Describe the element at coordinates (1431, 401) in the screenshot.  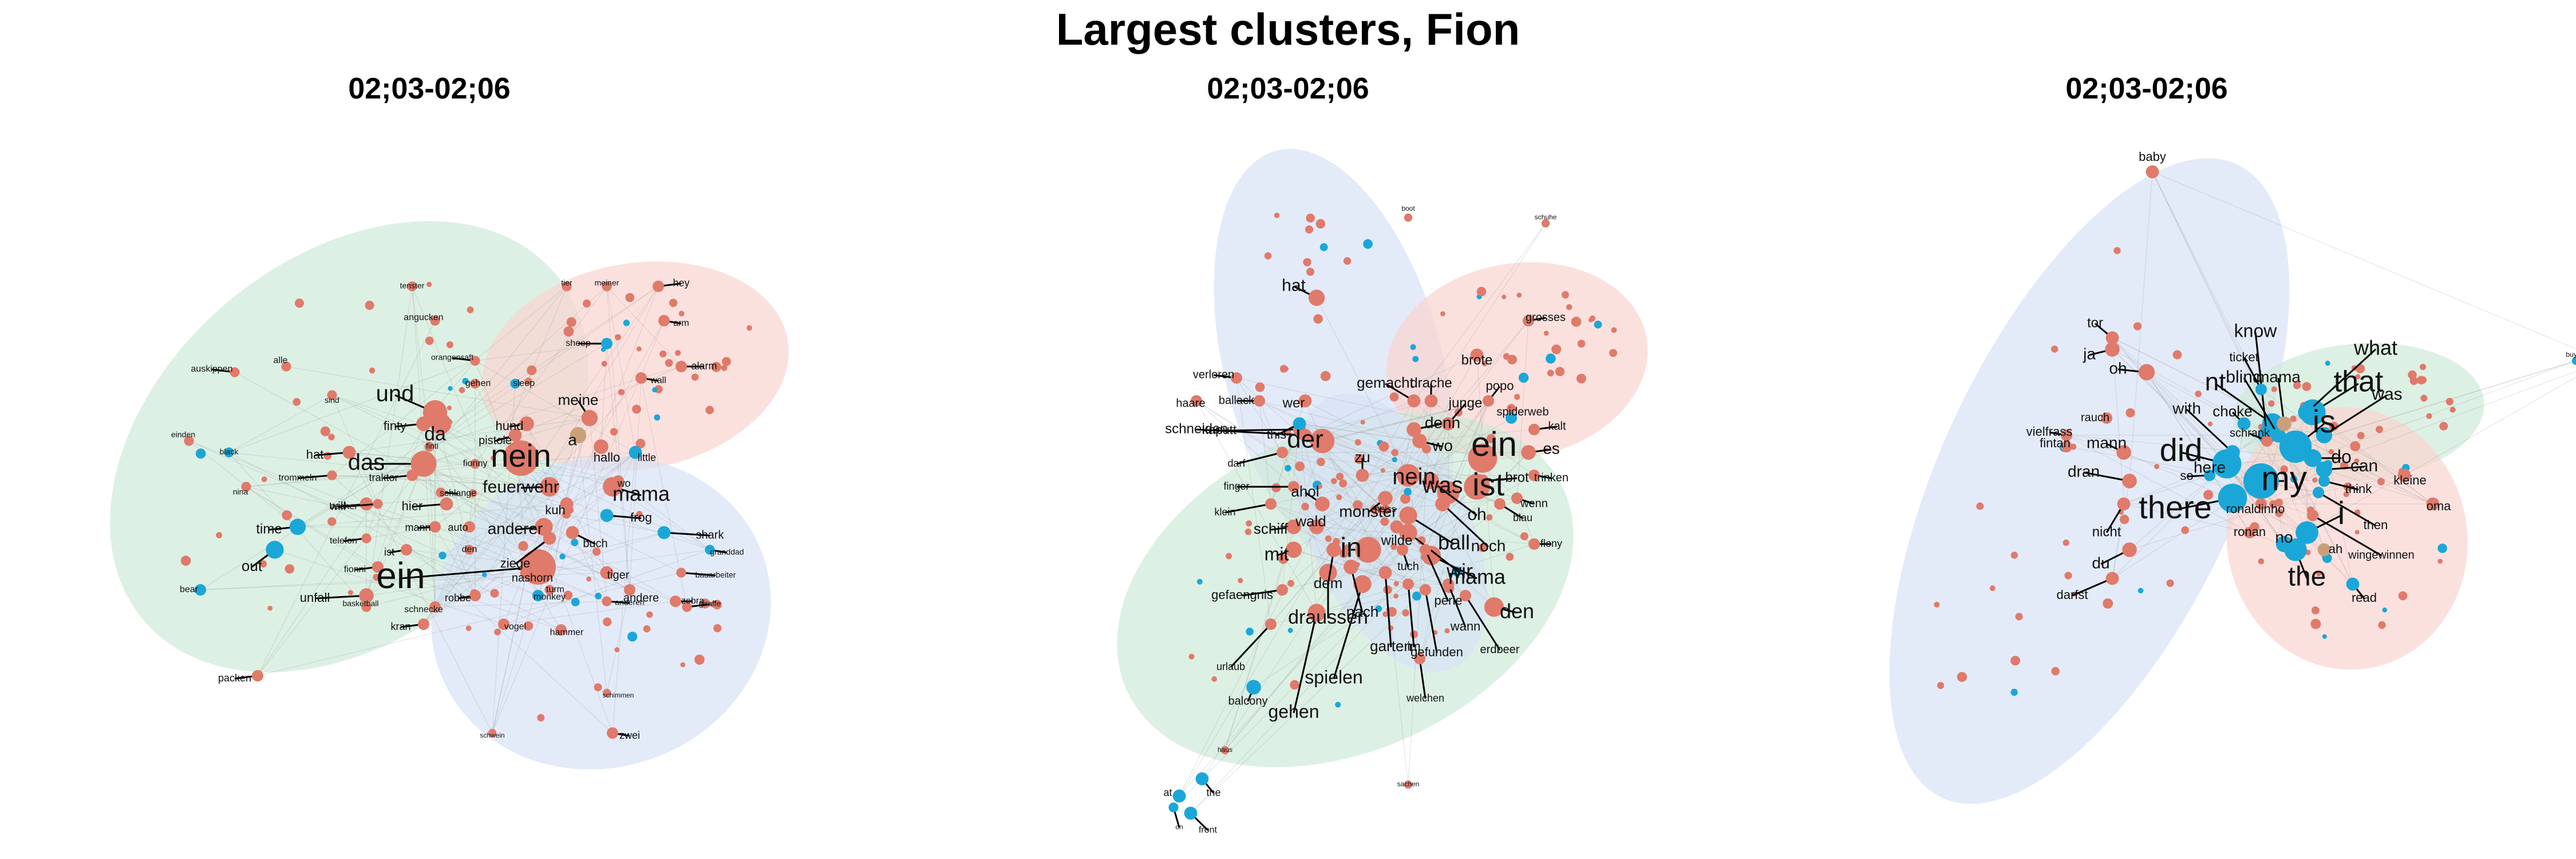
I see `word-node-drache` at that location.